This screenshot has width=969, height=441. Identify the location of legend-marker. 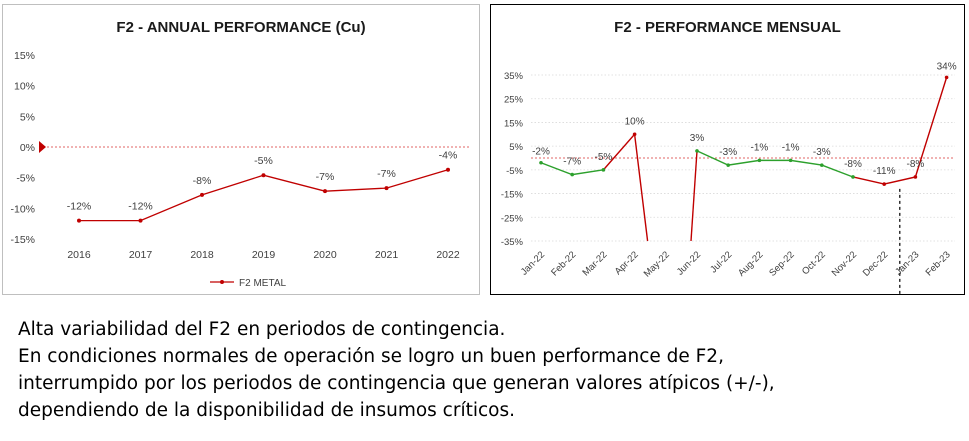
(222, 282).